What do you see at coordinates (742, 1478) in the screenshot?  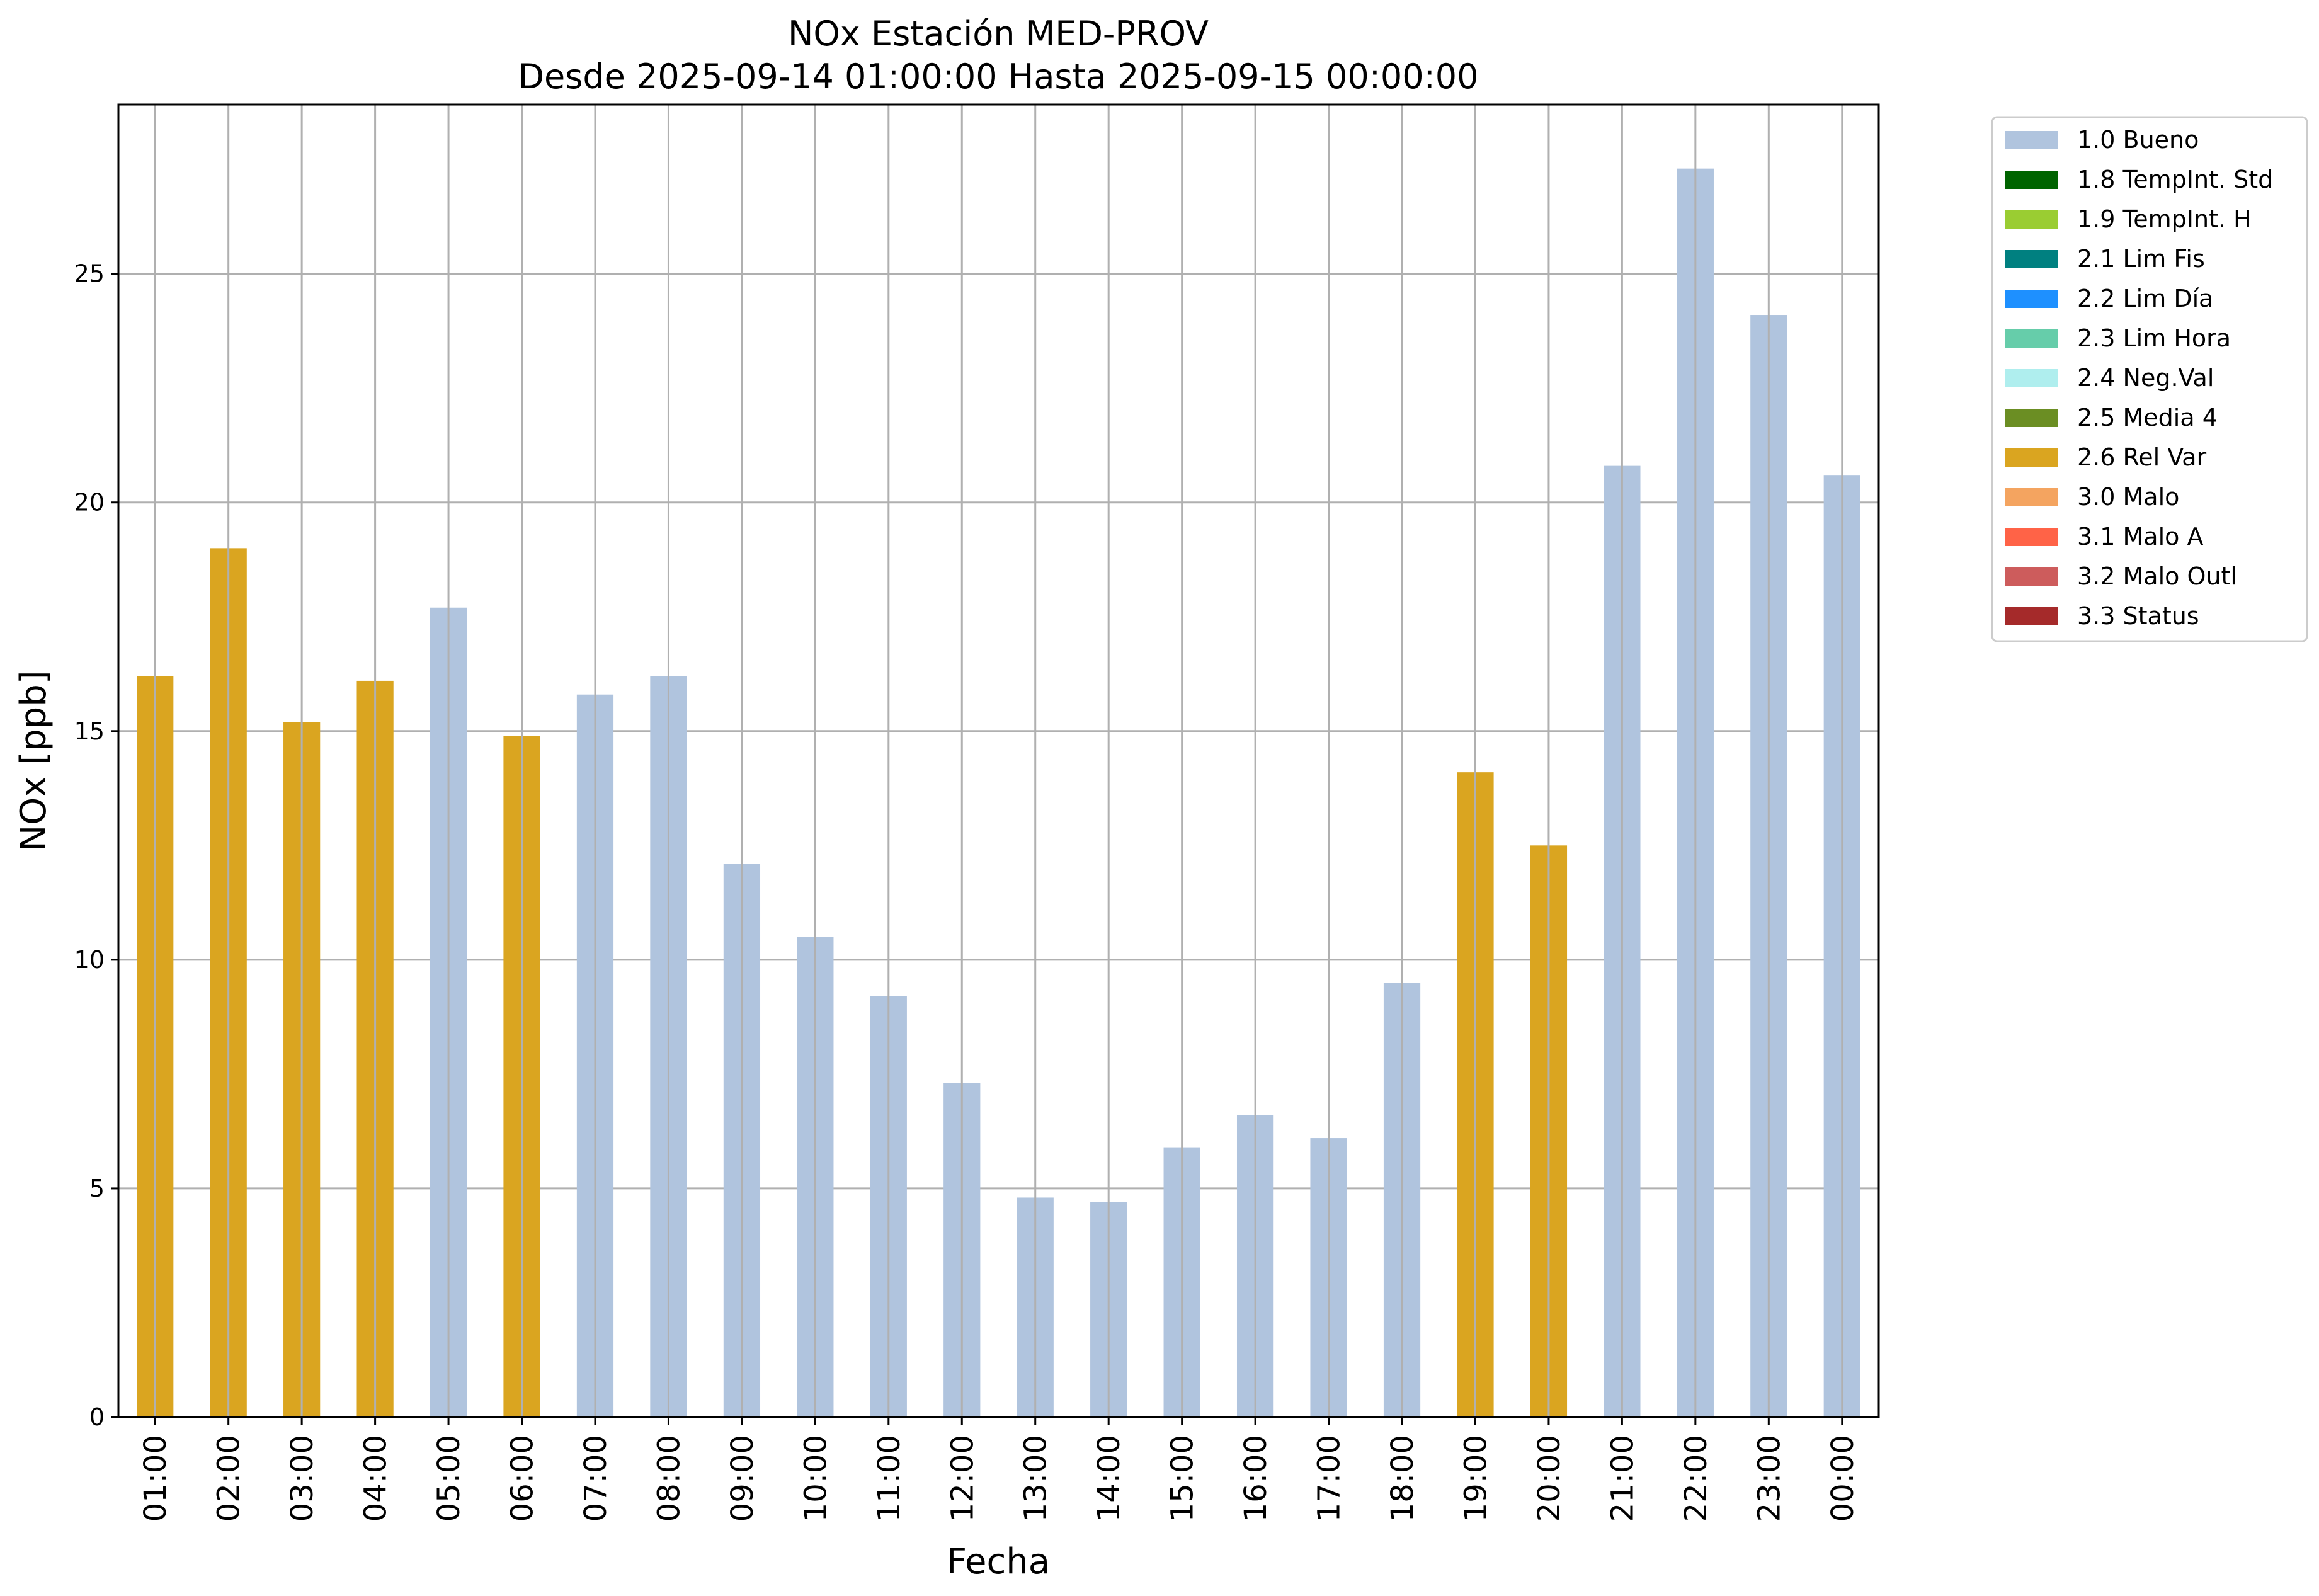 I see `x-tick-label: 09:00` at bounding box center [742, 1478].